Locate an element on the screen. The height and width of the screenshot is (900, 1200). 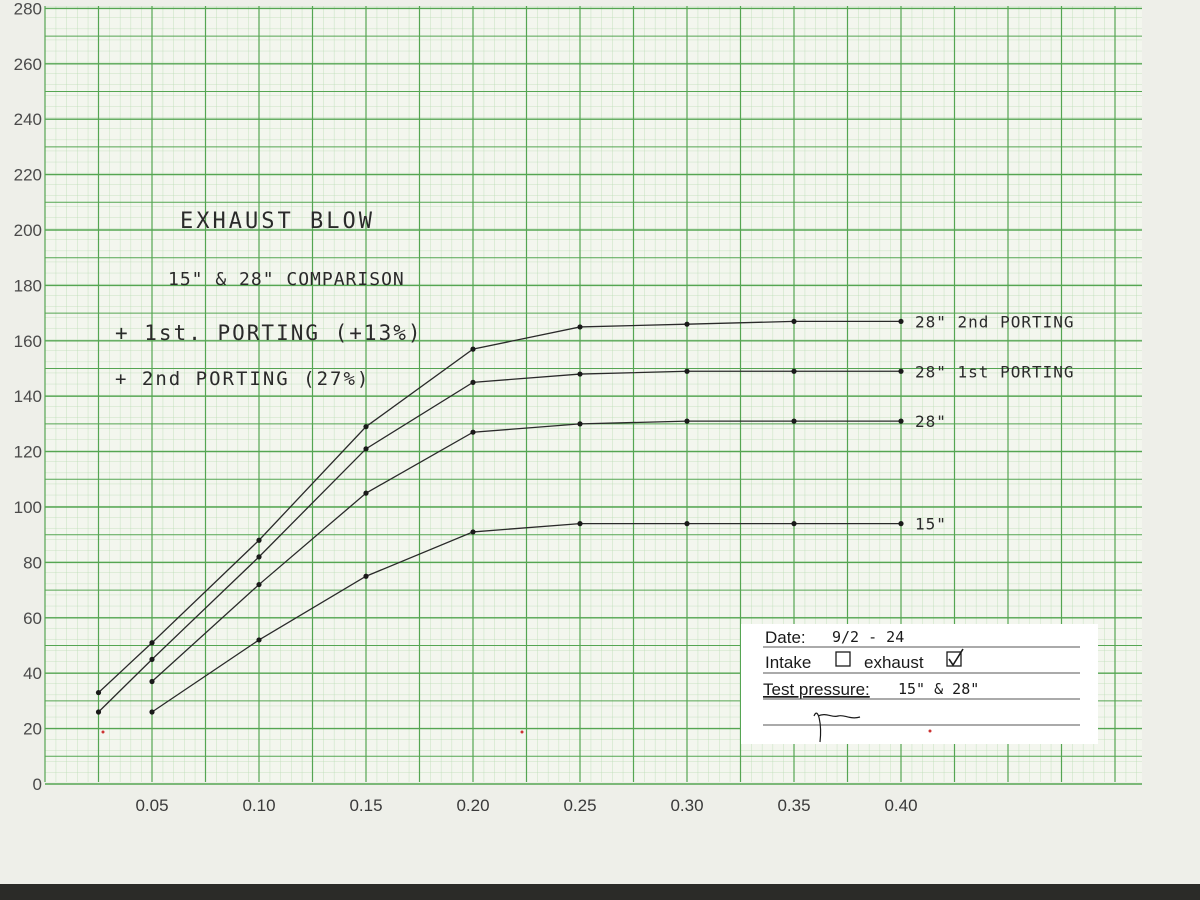
y-tick-label: 140 is located at coordinates (28, 396).